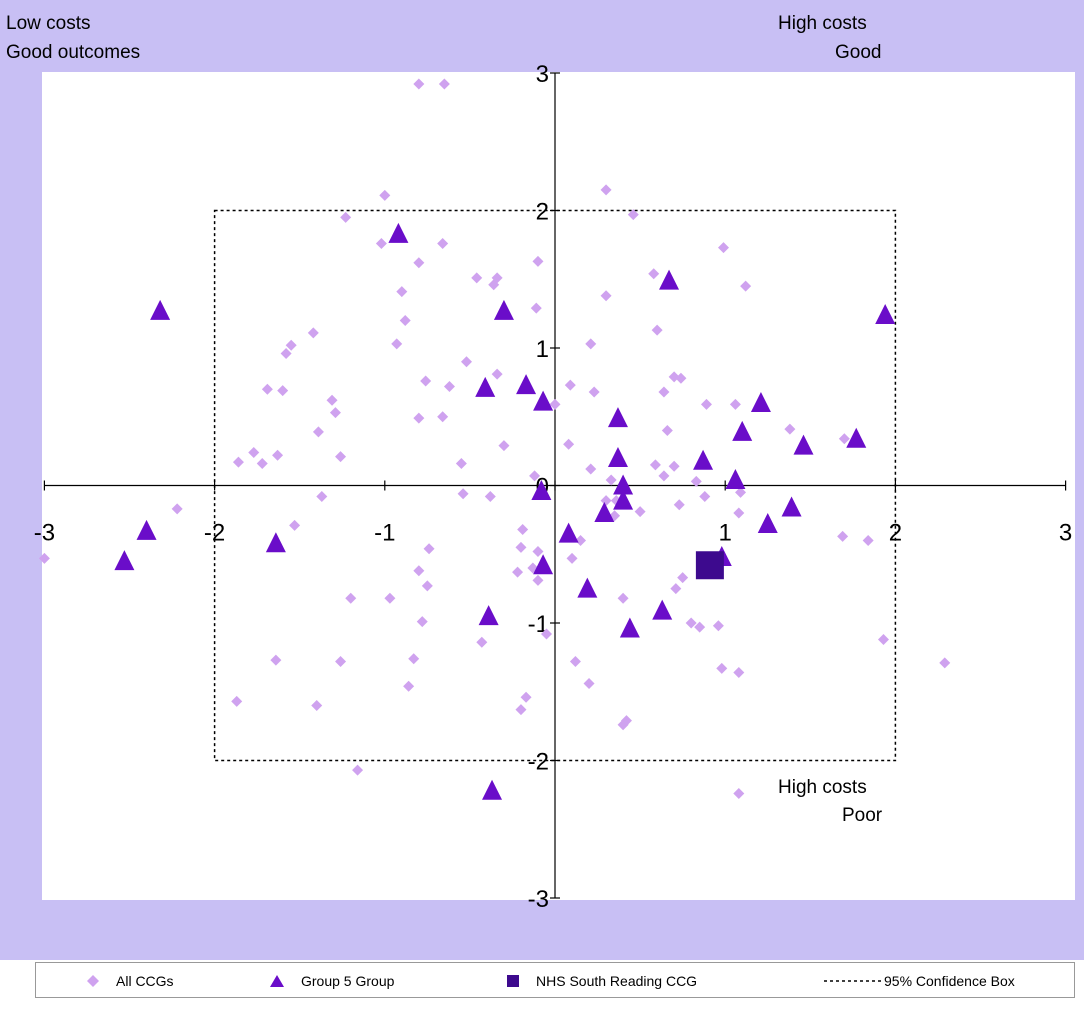 Image resolution: width=1084 pixels, height=1011 pixels. I want to click on legend-label-highlight: NHS South Reading CCG, so click(617, 981).